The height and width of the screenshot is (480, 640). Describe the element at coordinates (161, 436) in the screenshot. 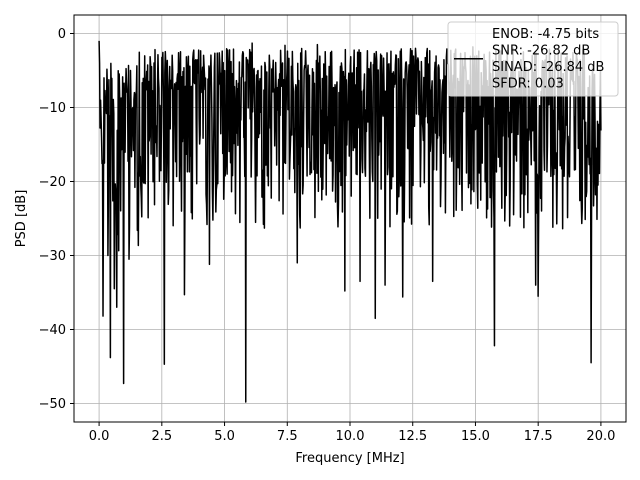

I see `x-tick-label: 2.5` at that location.